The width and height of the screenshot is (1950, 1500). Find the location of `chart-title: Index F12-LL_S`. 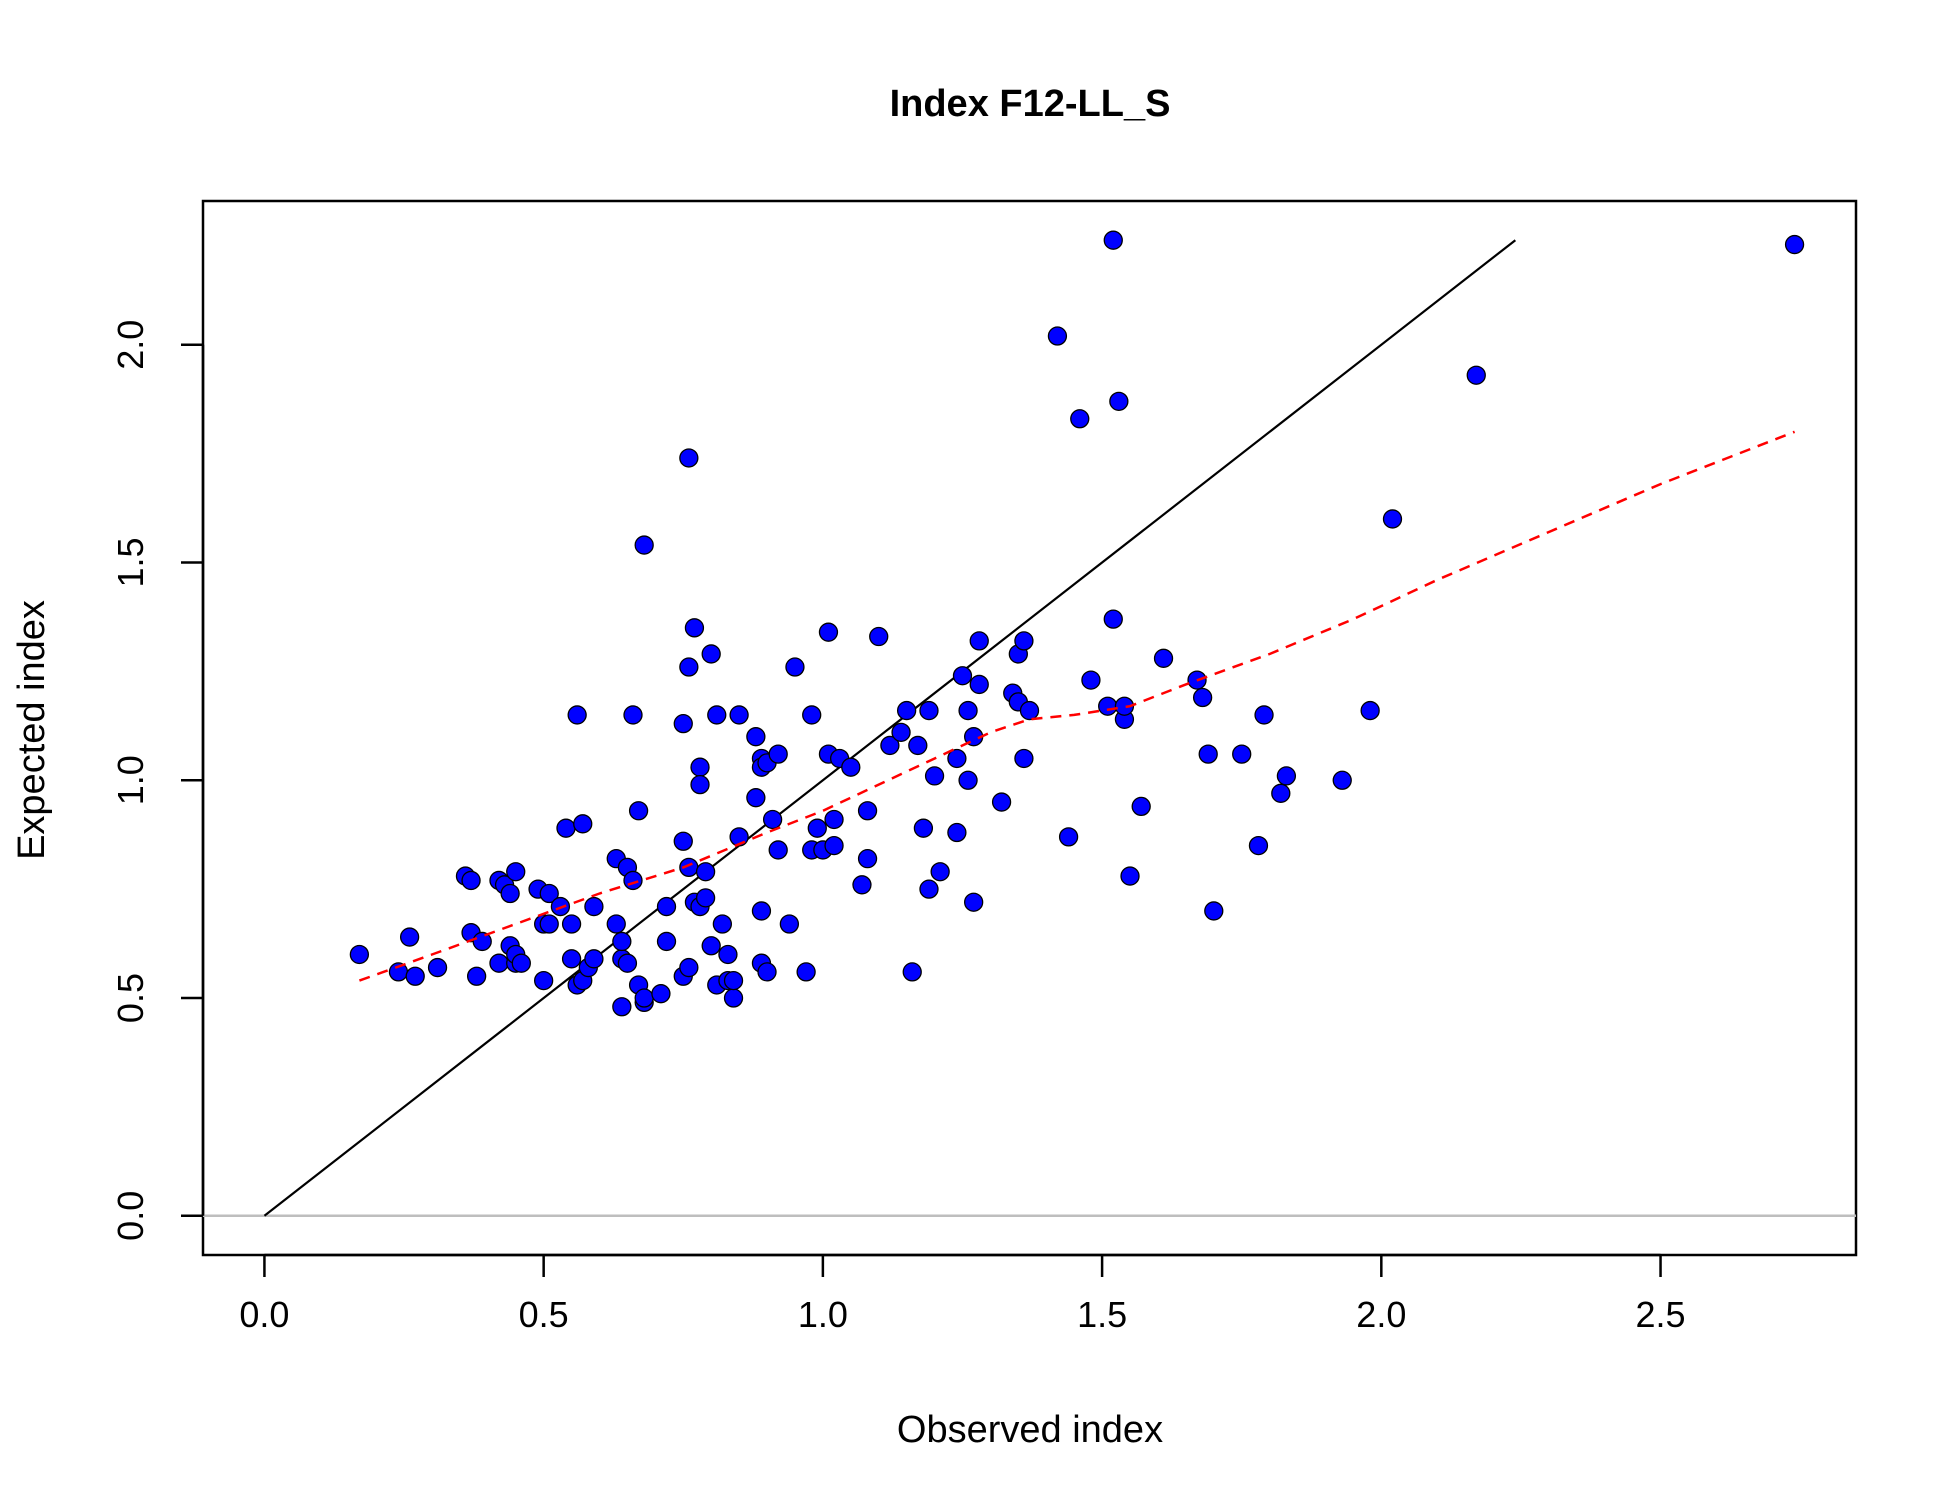

chart-title: Index F12-LL_S is located at coordinates (1030, 104).